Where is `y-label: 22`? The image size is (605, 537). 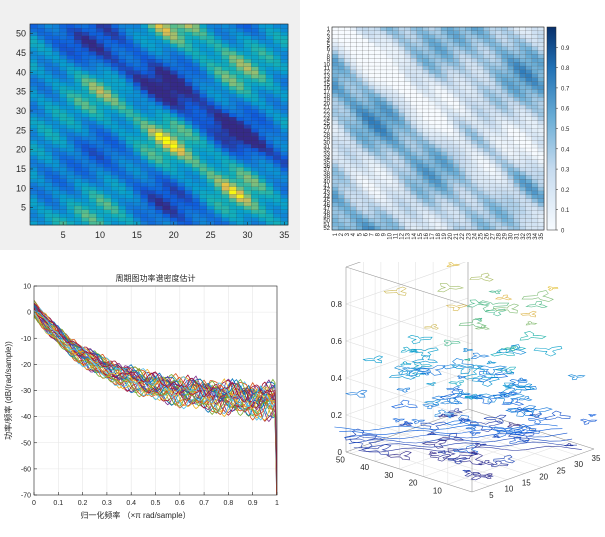 y-label: 22 is located at coordinates (326, 112).